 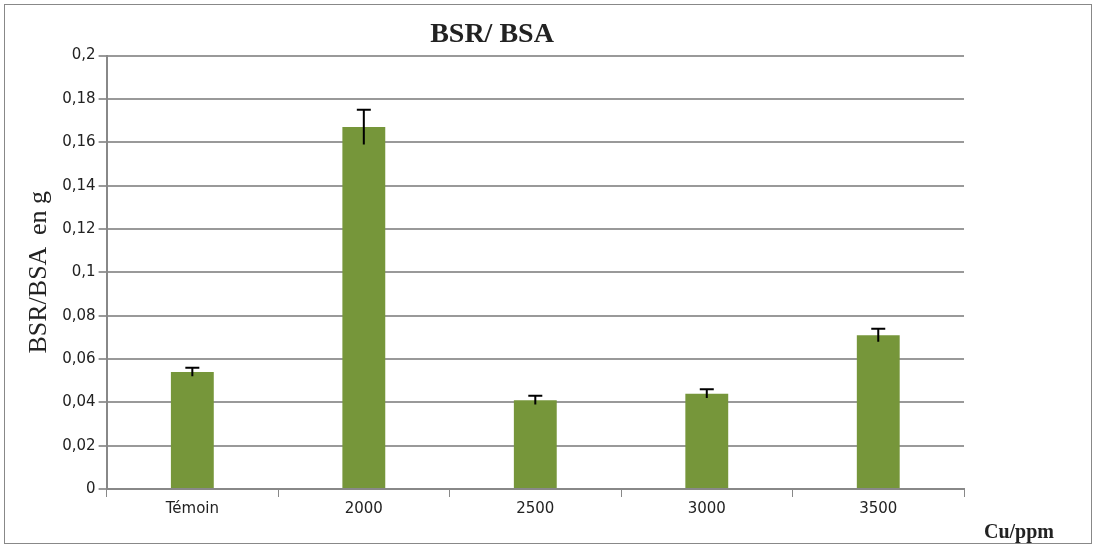 What do you see at coordinates (79, 97) in the screenshot?
I see `y-tick-label: 0,18` at bounding box center [79, 97].